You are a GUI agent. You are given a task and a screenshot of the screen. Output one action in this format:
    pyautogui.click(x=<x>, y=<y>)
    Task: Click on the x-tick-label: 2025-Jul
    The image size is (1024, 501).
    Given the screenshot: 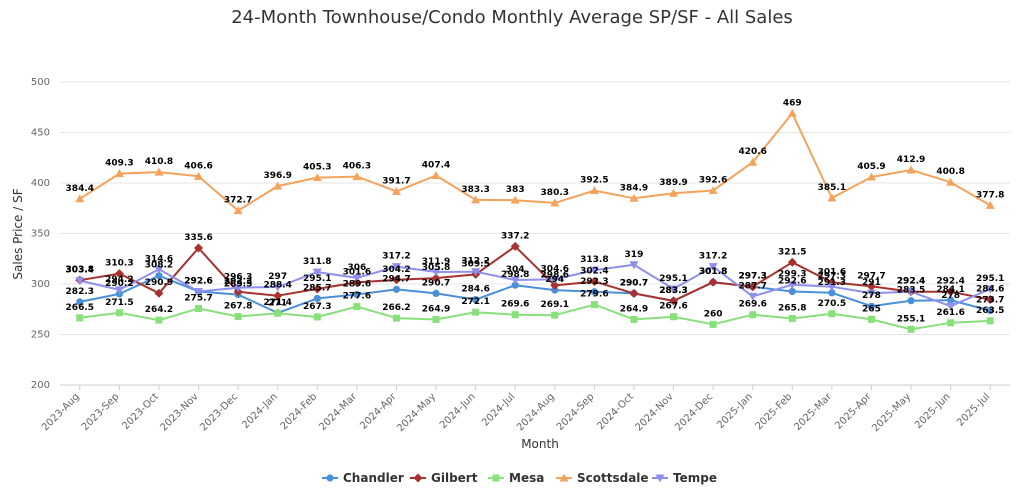 What is the action you would take?
    pyautogui.click(x=973, y=409)
    